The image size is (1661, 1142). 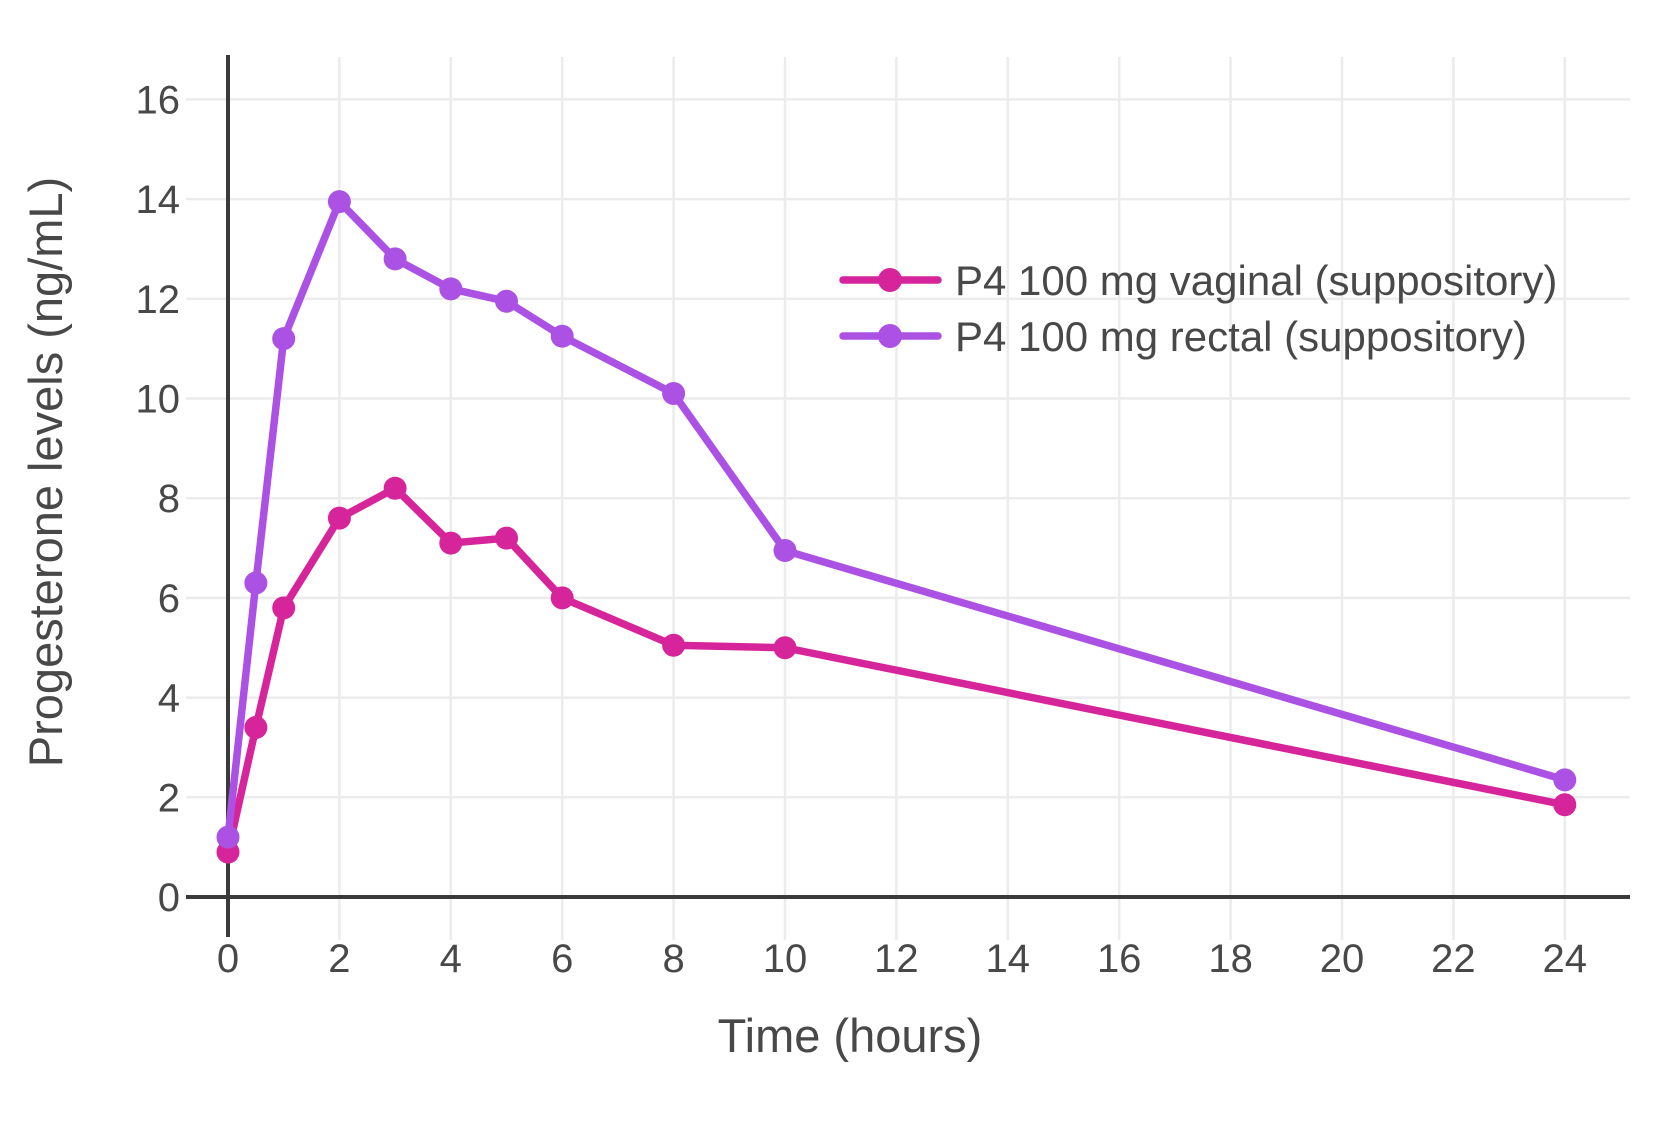 What do you see at coordinates (1119, 959) in the screenshot?
I see `x-tick-label: 16` at bounding box center [1119, 959].